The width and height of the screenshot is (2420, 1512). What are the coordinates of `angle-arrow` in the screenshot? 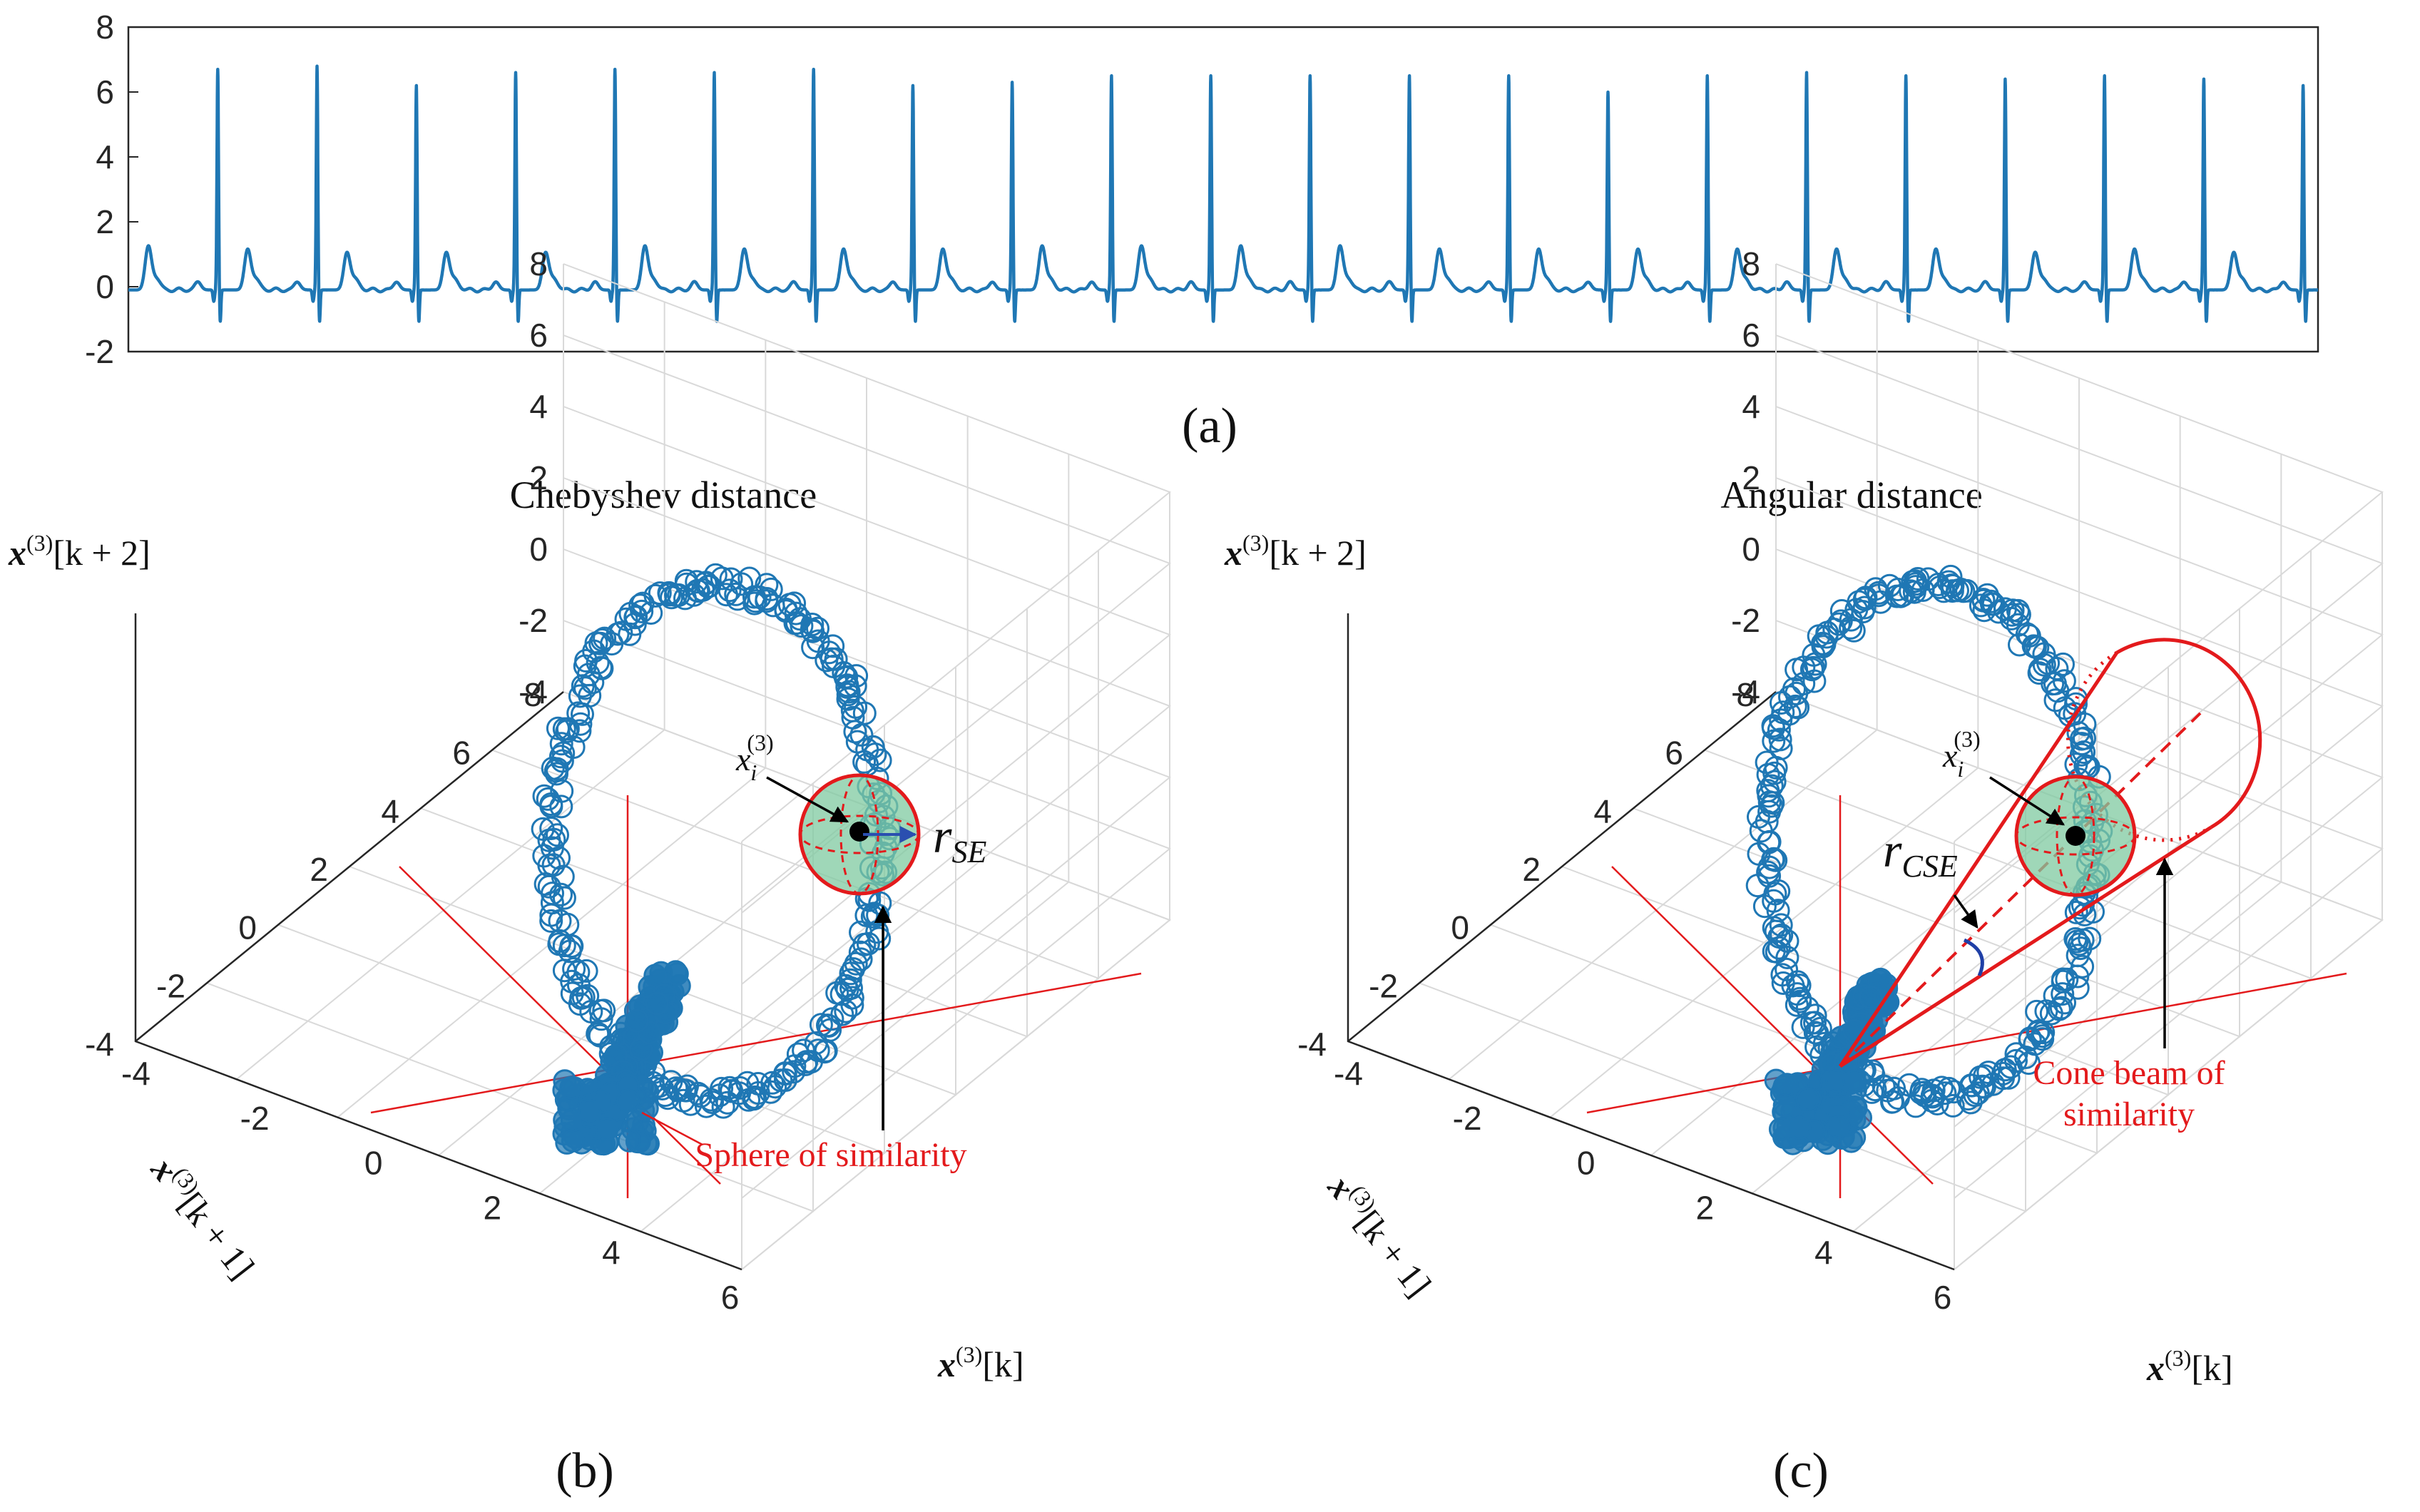 It's located at (1966, 911).